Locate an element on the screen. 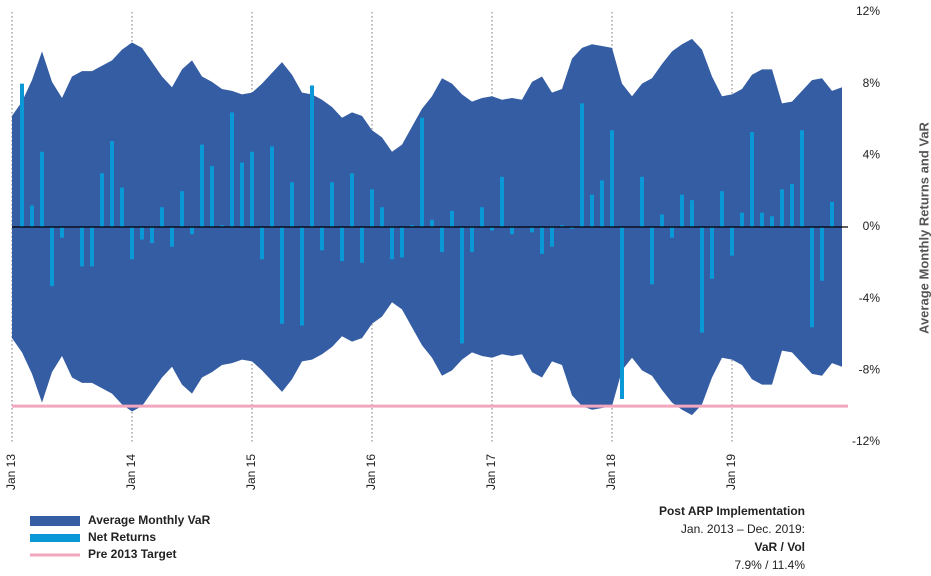 This screenshot has width=931, height=576. y-tick-label: -12% is located at coordinates (866, 441).